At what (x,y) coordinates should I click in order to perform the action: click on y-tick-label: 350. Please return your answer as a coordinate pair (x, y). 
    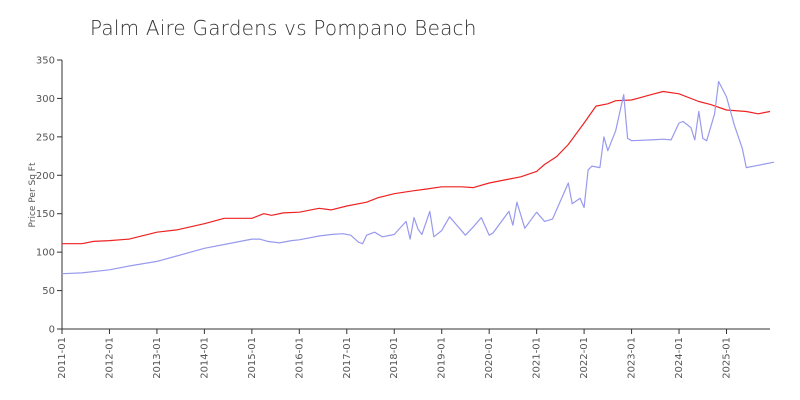
    Looking at the image, I should click on (45, 61).